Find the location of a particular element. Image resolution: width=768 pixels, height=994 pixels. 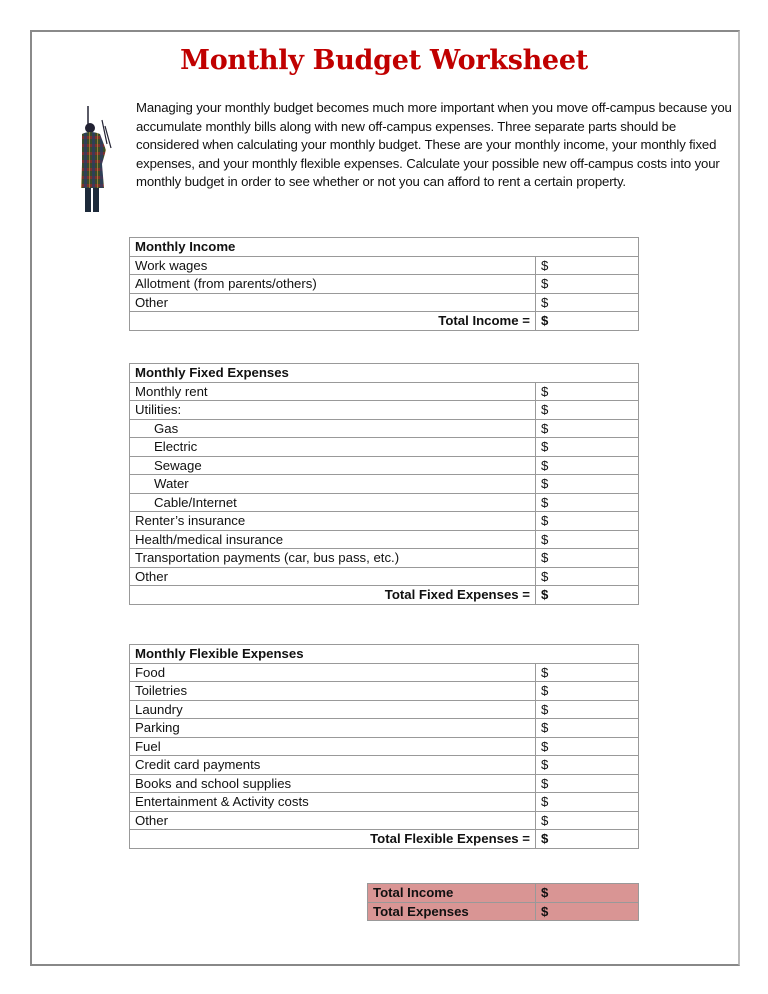

total-row: Total Income = $ is located at coordinates (384, 321).